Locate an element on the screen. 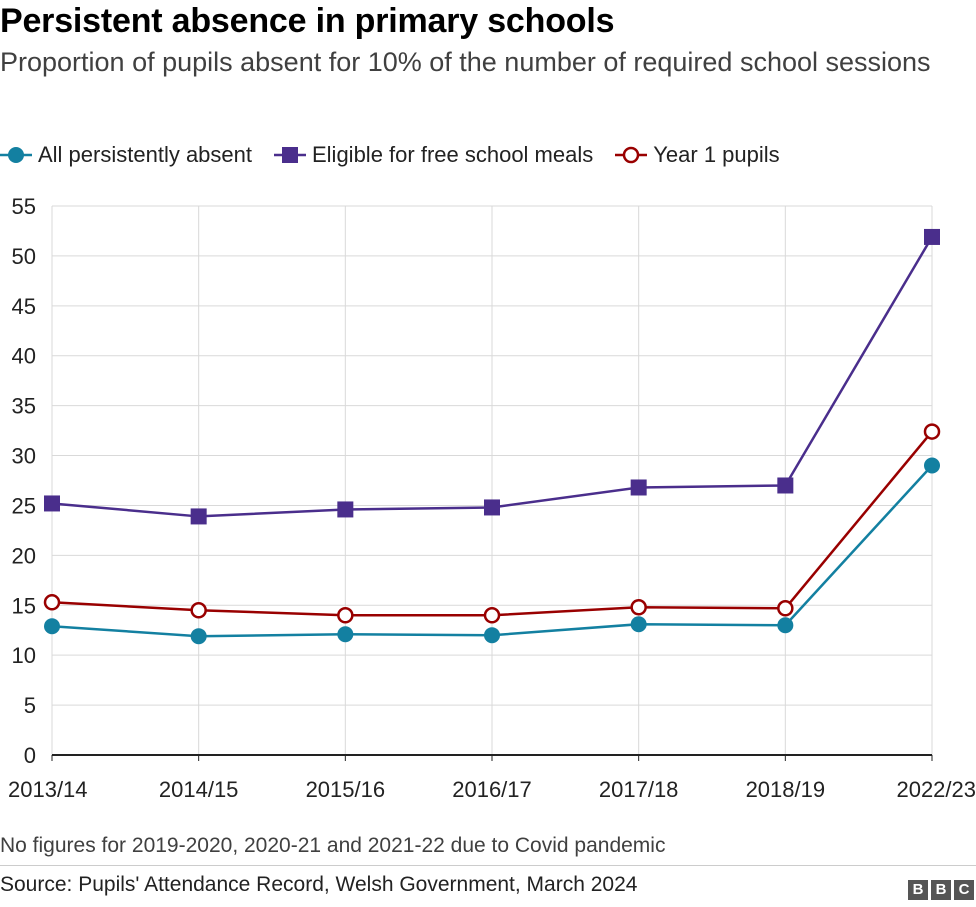 The width and height of the screenshot is (976, 907). legend-item-eligible-for-free-school-meals: Eligible for free school meals is located at coordinates (433, 155).